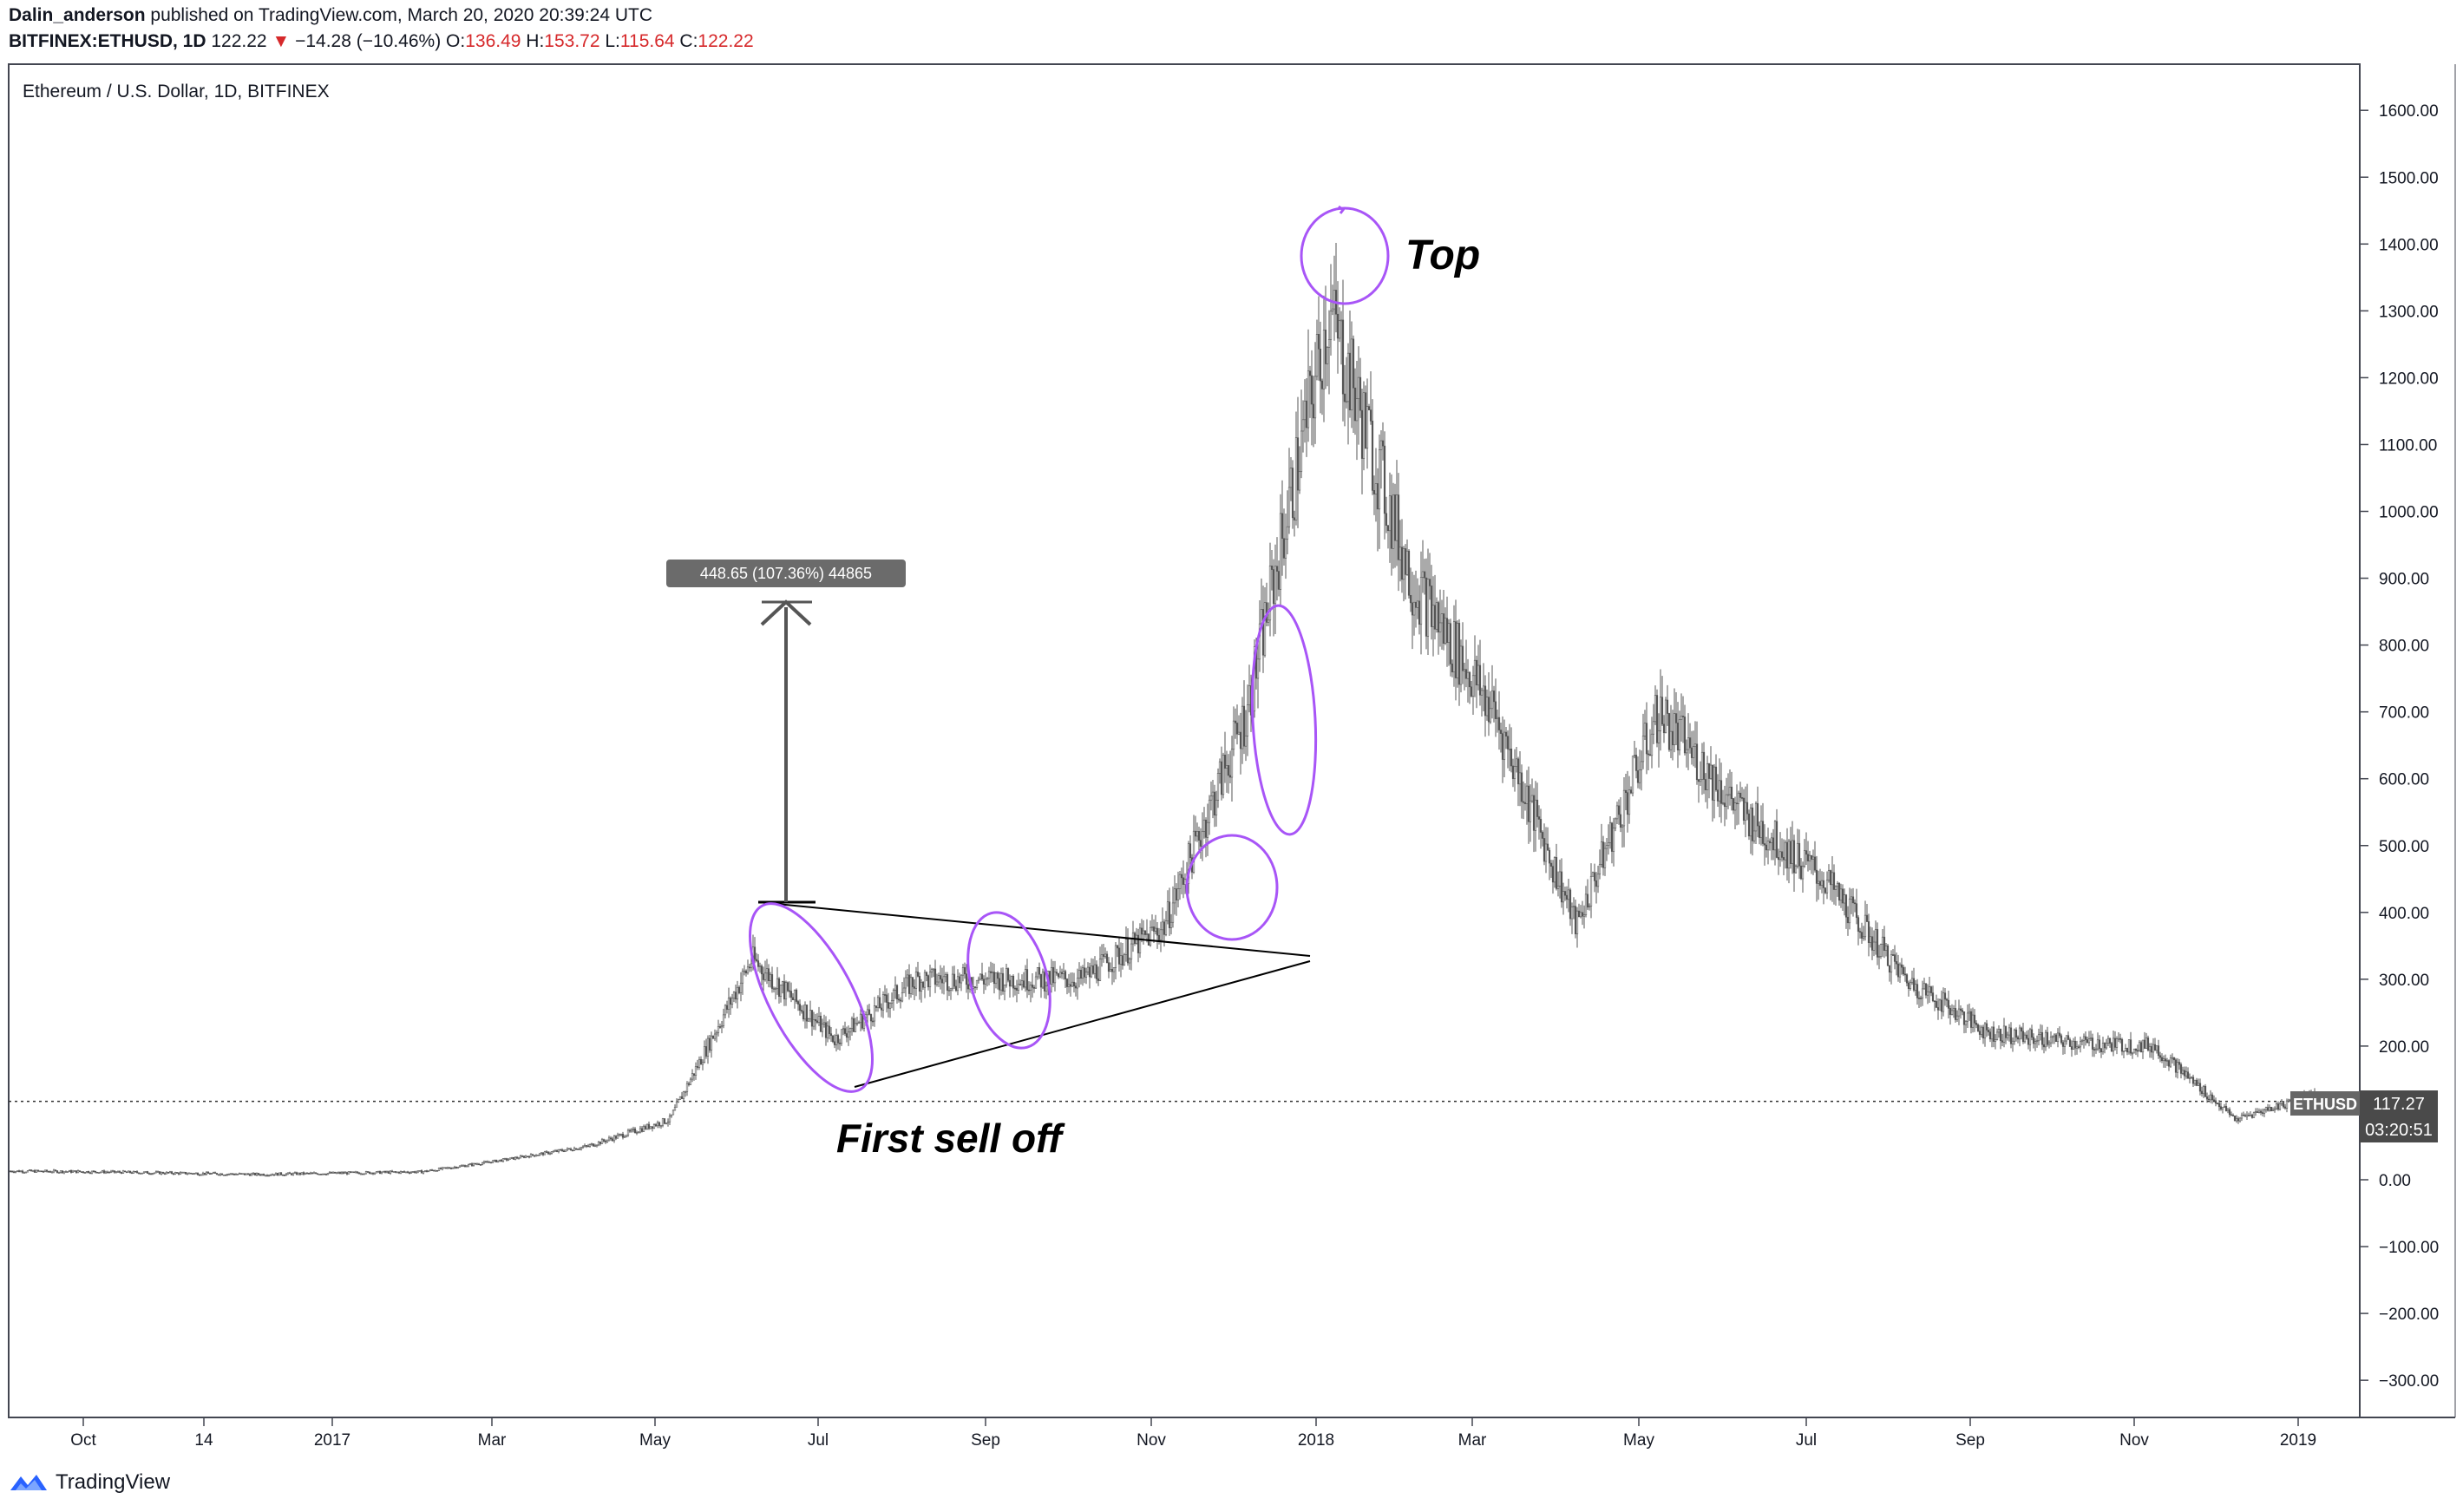  What do you see at coordinates (1638, 1440) in the screenshot?
I see `x-tick-label: May` at bounding box center [1638, 1440].